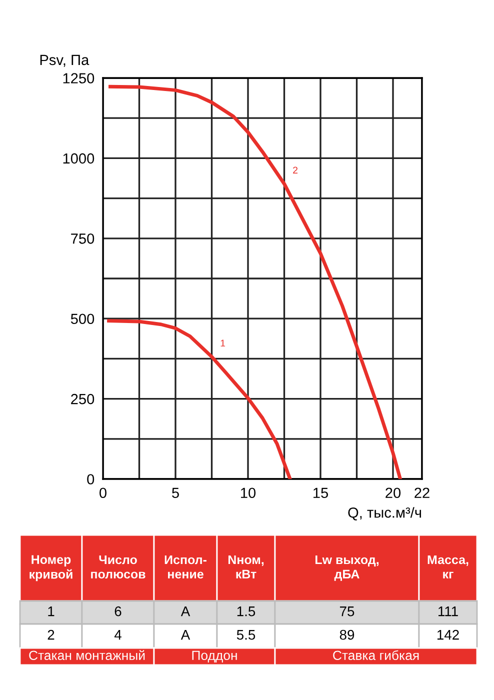 Image resolution: width=494 pixels, height=700 pixels. I want to click on y-tick-label: 1250, so click(78, 78).